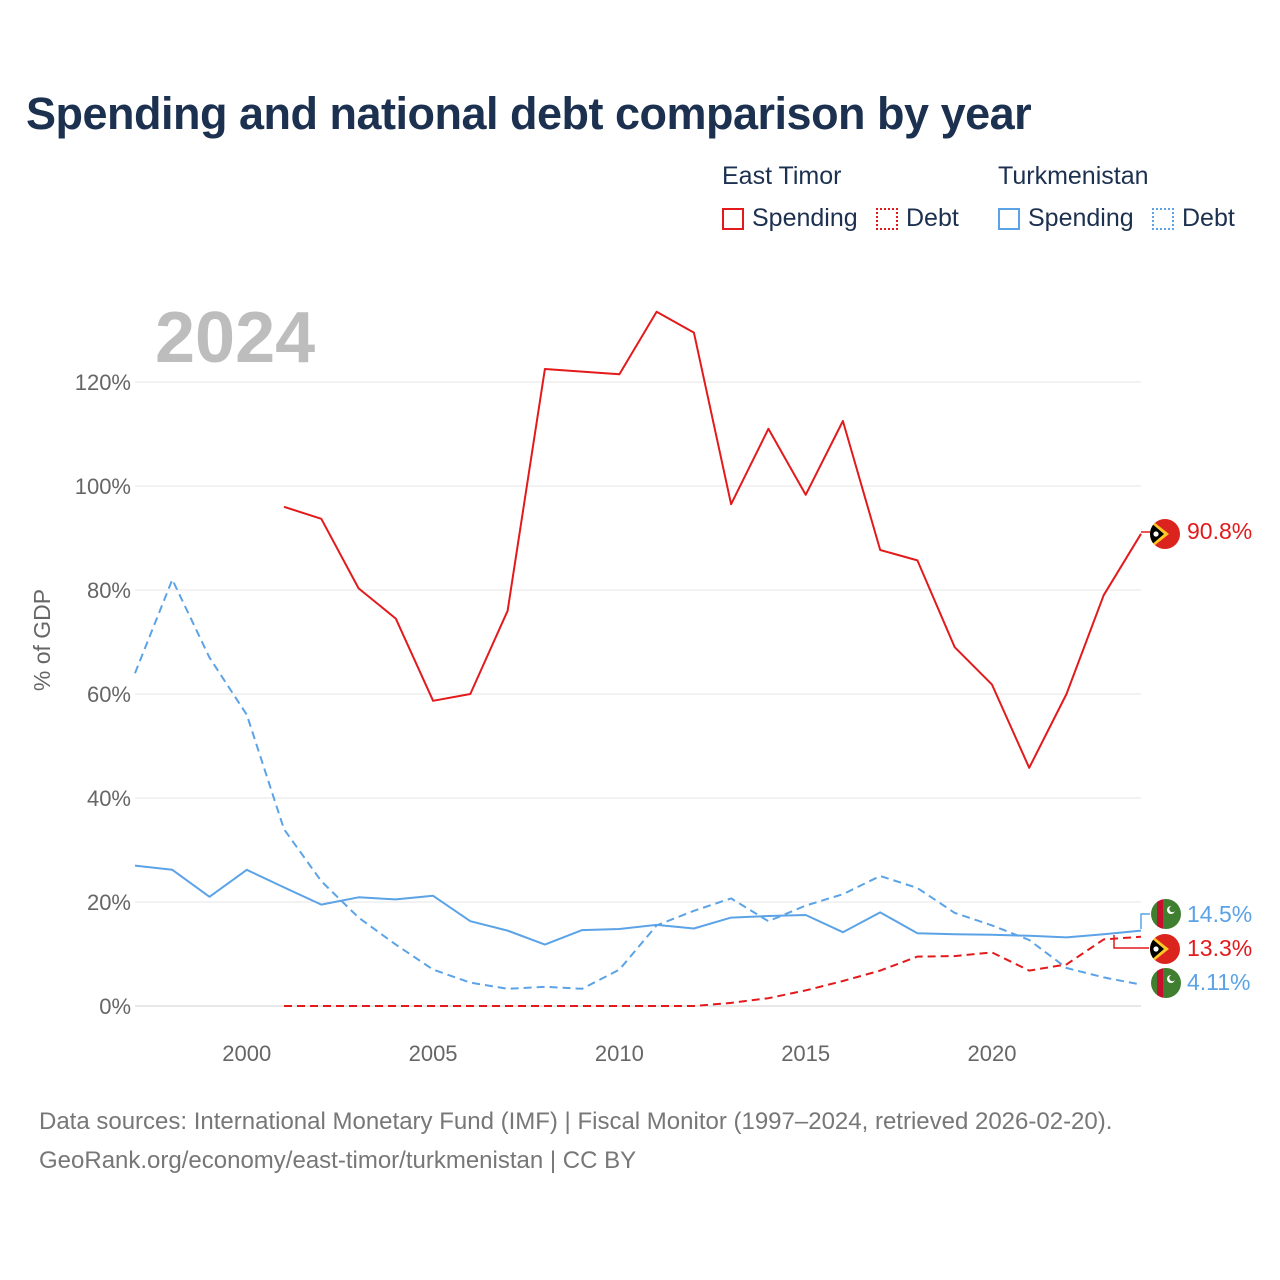 The image size is (1280, 1280). I want to click on series-line-turkmenistan-spending, so click(638, 905).